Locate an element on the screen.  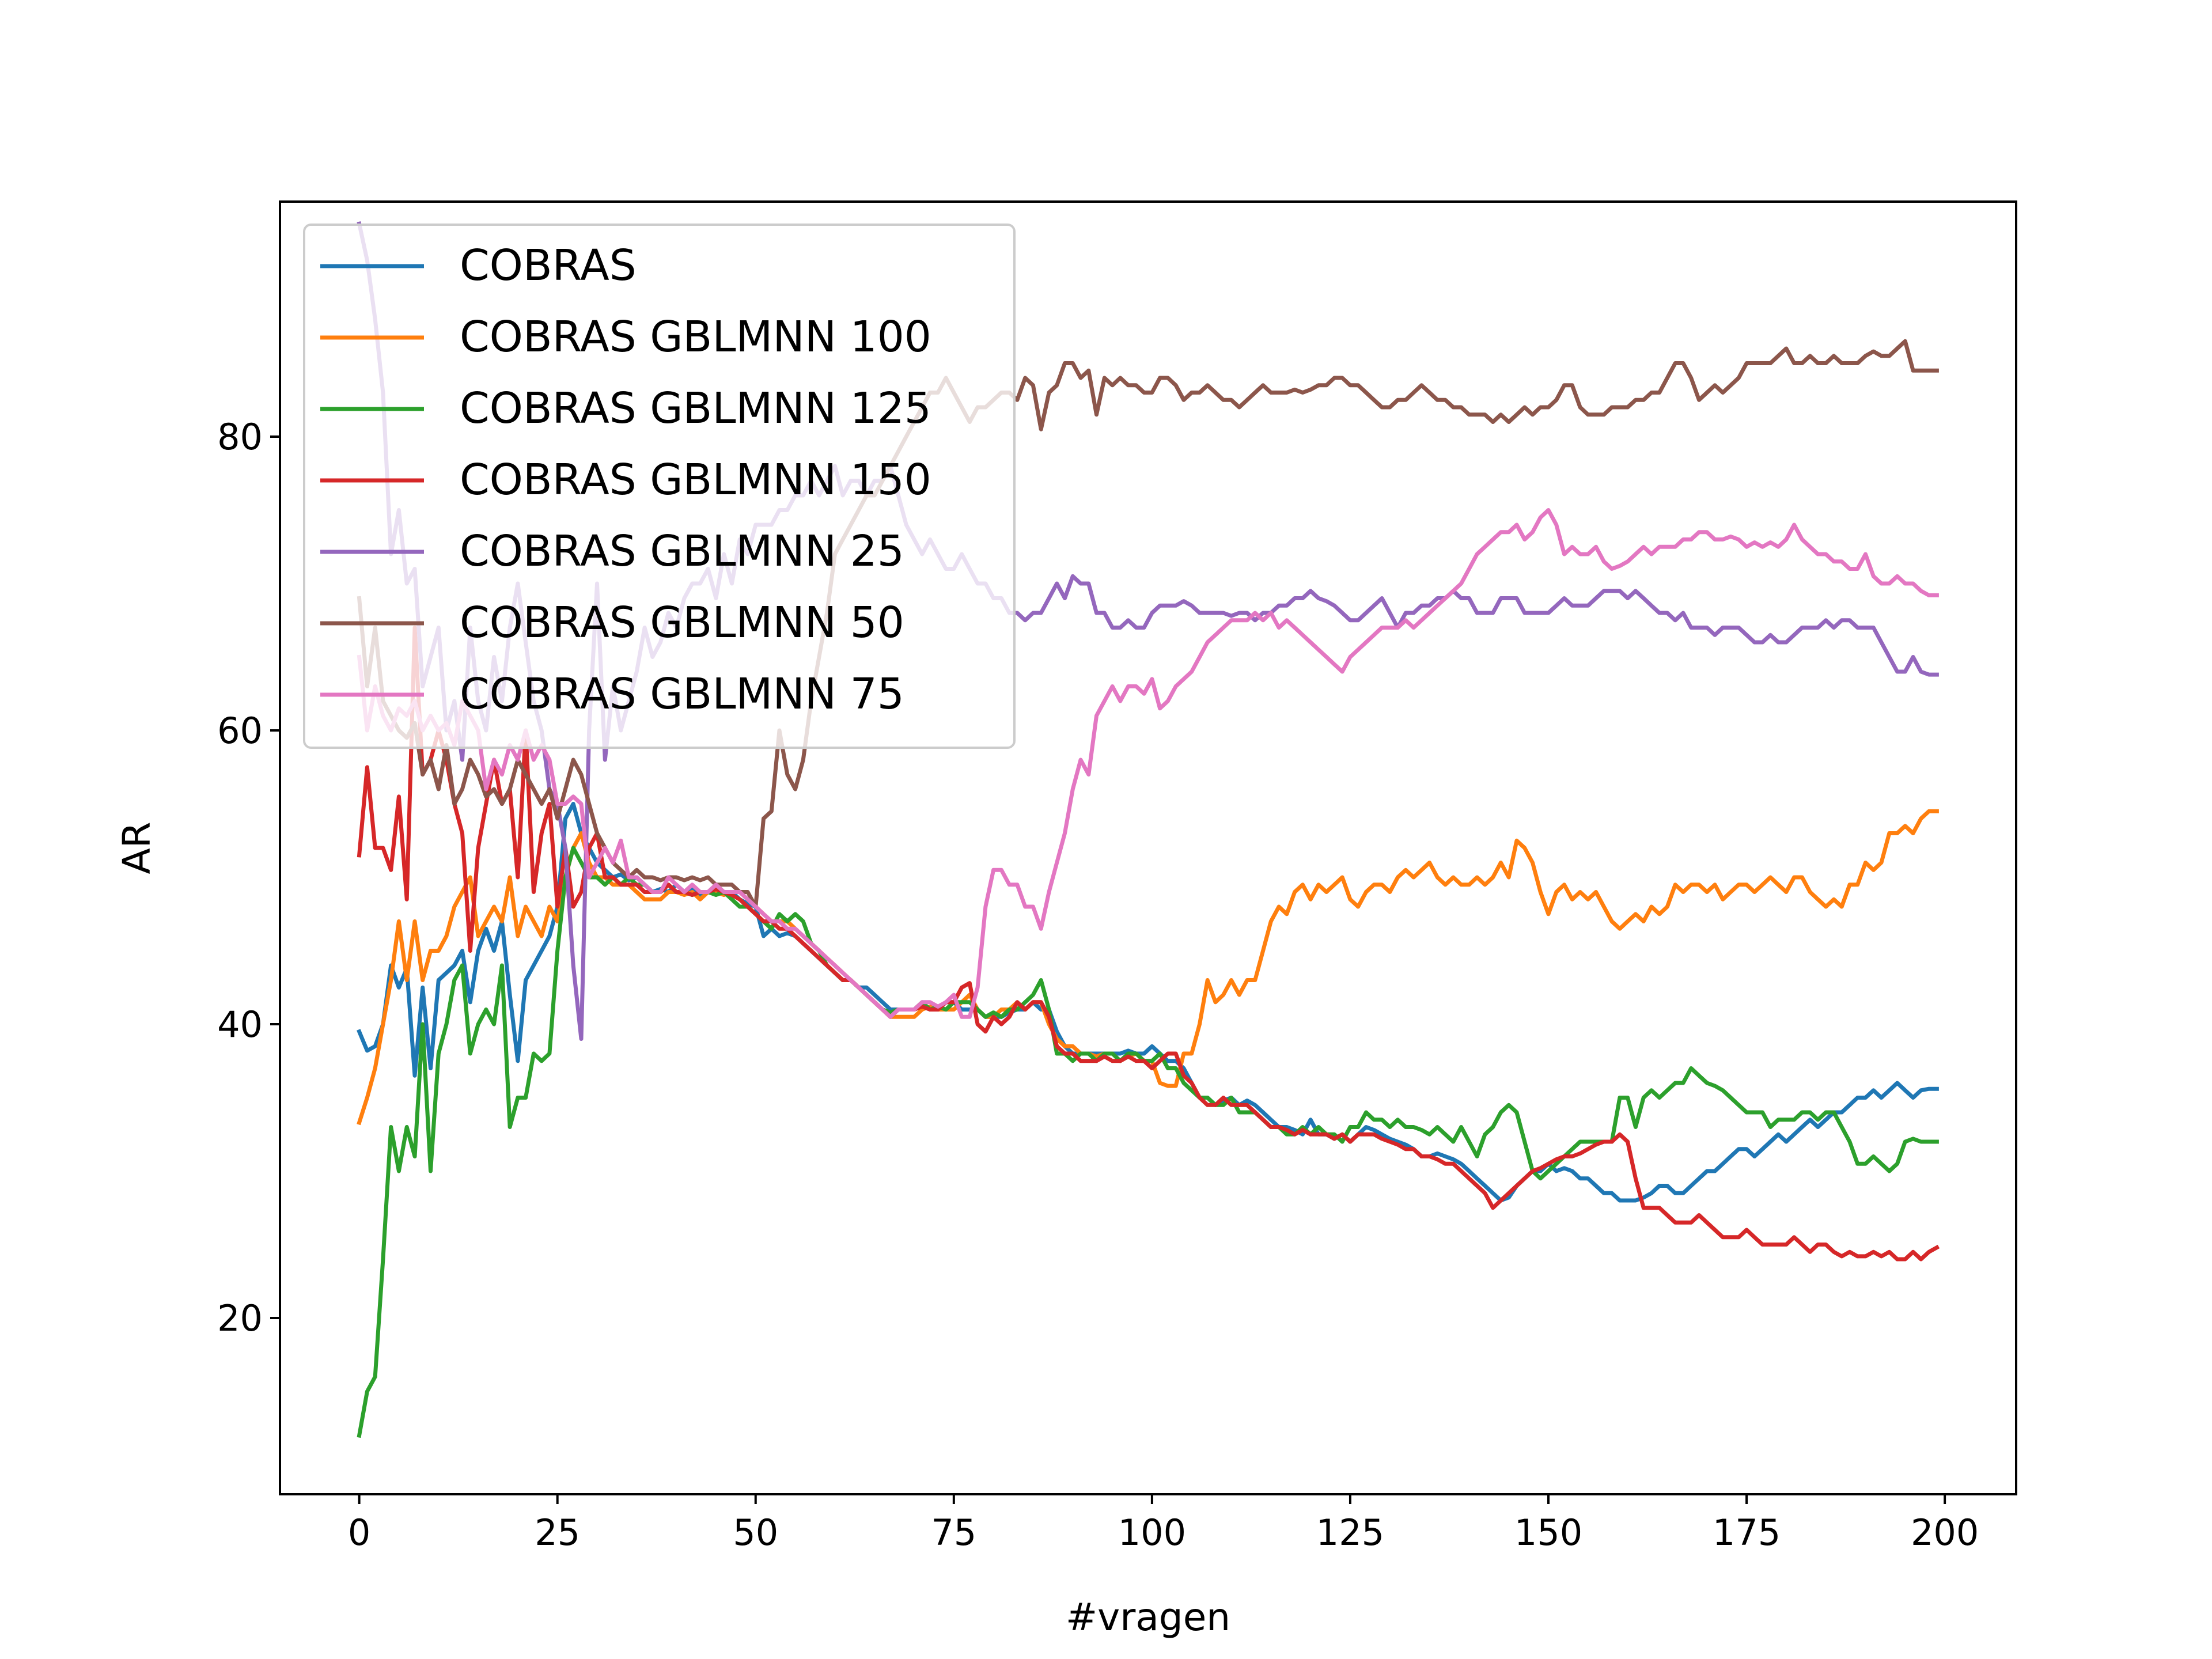
x-tick-label: 75 is located at coordinates (953, 1533).